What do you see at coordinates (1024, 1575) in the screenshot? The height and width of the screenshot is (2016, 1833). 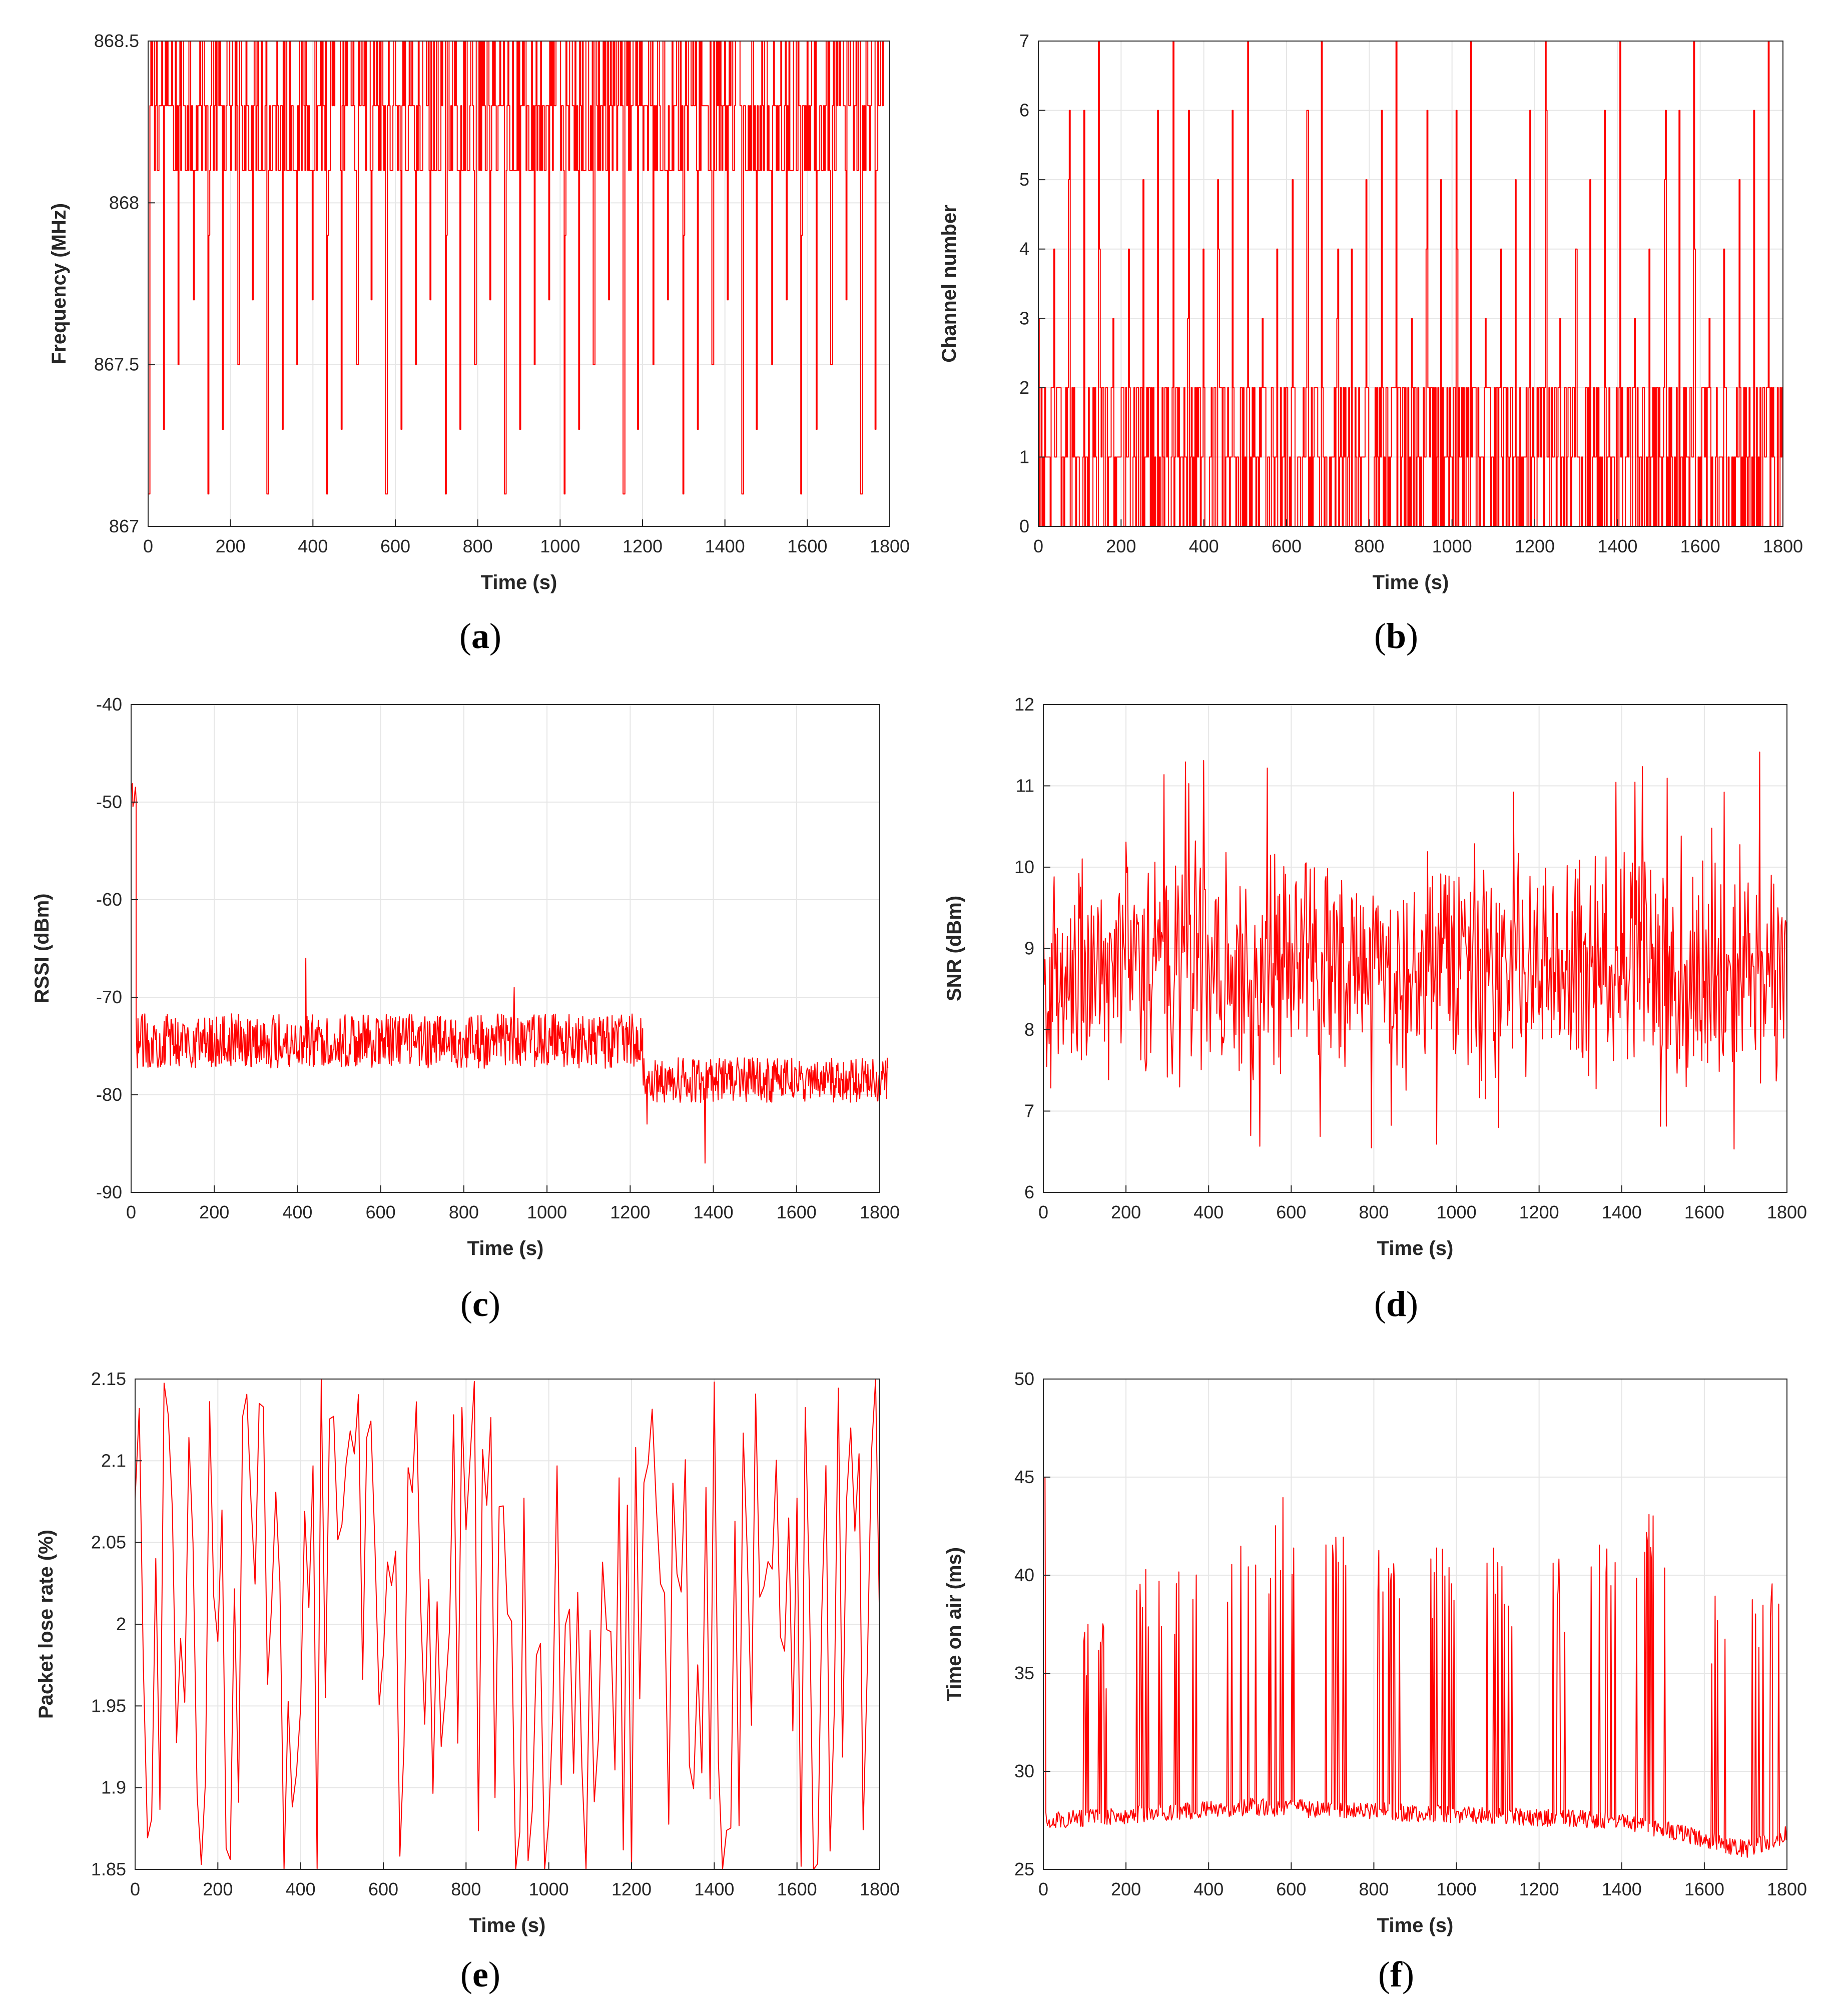 I see `y-tick-label: 40` at bounding box center [1024, 1575].